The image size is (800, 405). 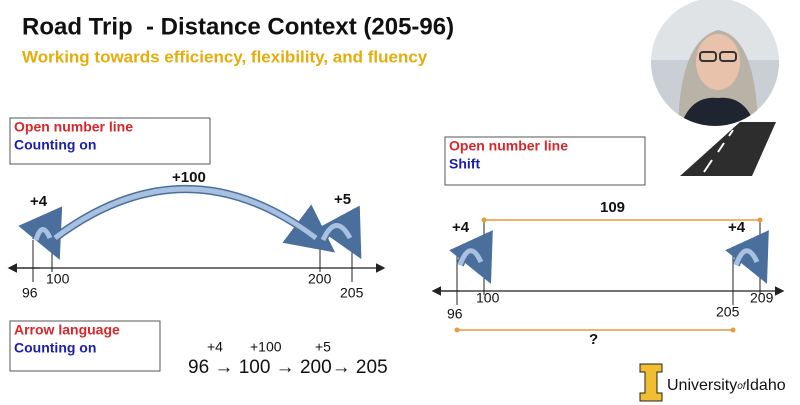 What do you see at coordinates (288, 367) in the screenshot?
I see `arrow-equation: 96 → 100 → 200→ 205` at bounding box center [288, 367].